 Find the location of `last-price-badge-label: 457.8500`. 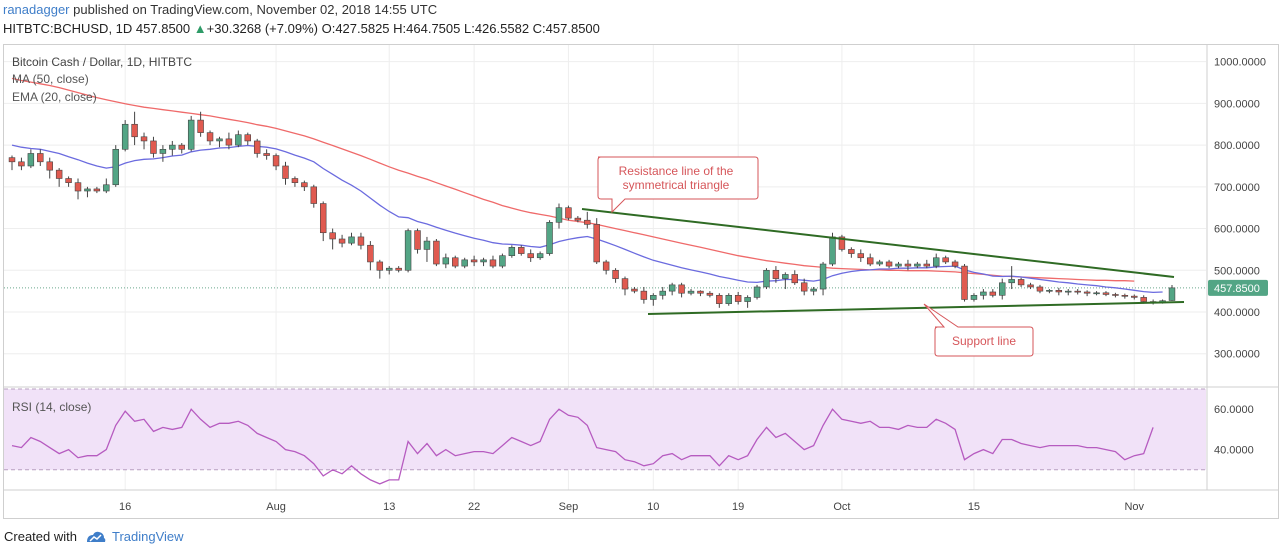

last-price-badge-label: 457.8500 is located at coordinates (1237, 289).